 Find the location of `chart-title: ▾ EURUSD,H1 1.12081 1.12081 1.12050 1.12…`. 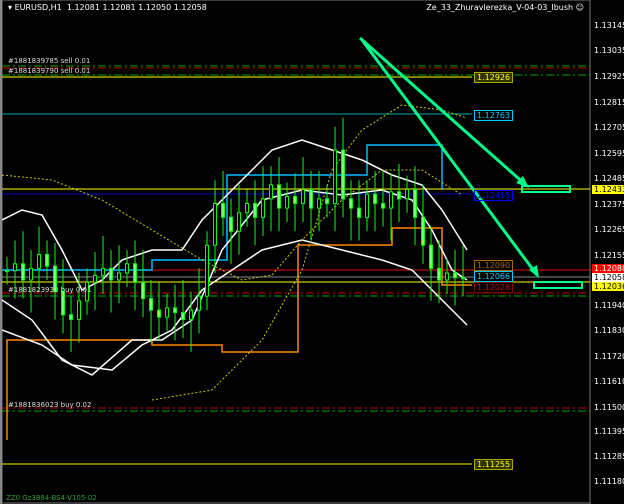

chart-title: ▾ EURUSD,H1 1.12081 1.12081 1.12050 1.12… is located at coordinates (107, 7).